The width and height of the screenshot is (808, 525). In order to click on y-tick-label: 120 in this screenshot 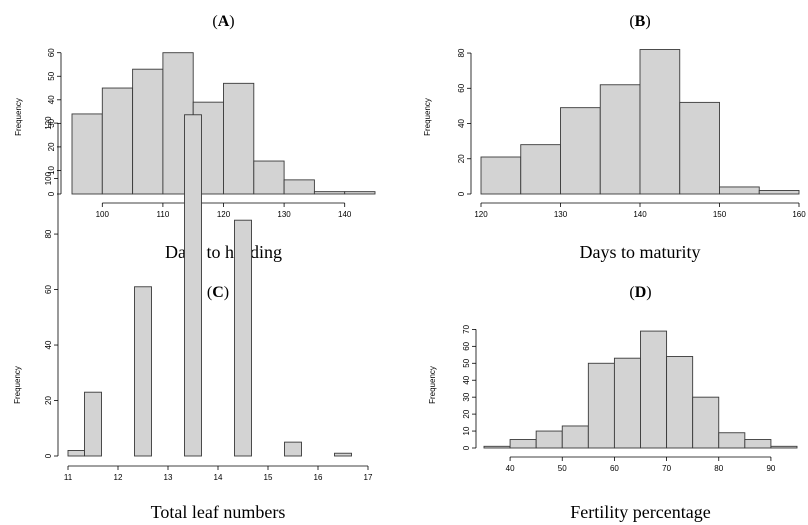, I will do `click(48, 123)`.